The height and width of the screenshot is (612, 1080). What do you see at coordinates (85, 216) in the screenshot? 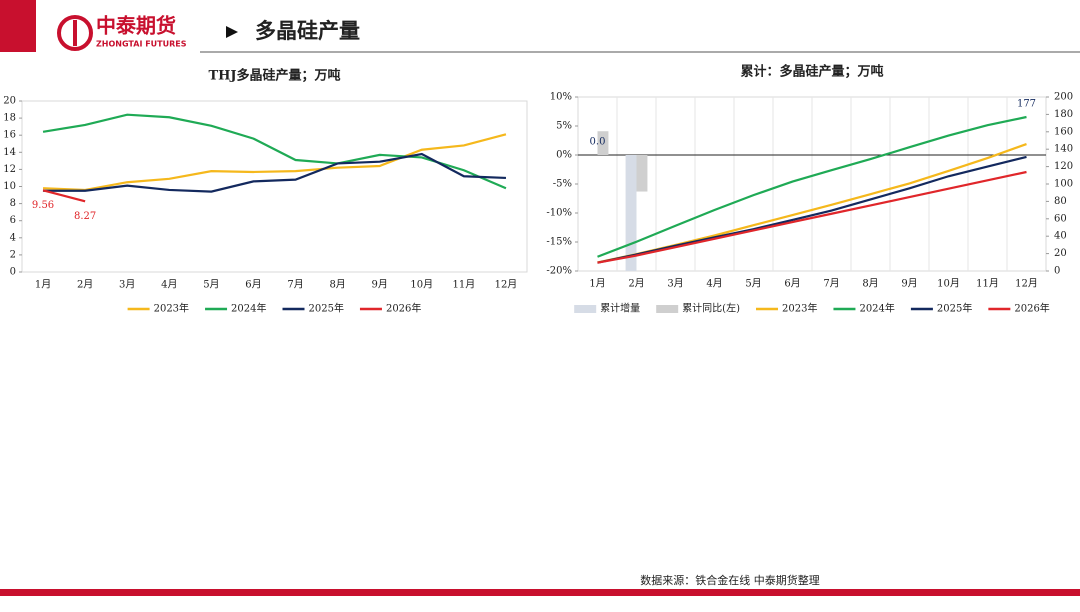
I see `data-label: 8.27` at bounding box center [85, 216].